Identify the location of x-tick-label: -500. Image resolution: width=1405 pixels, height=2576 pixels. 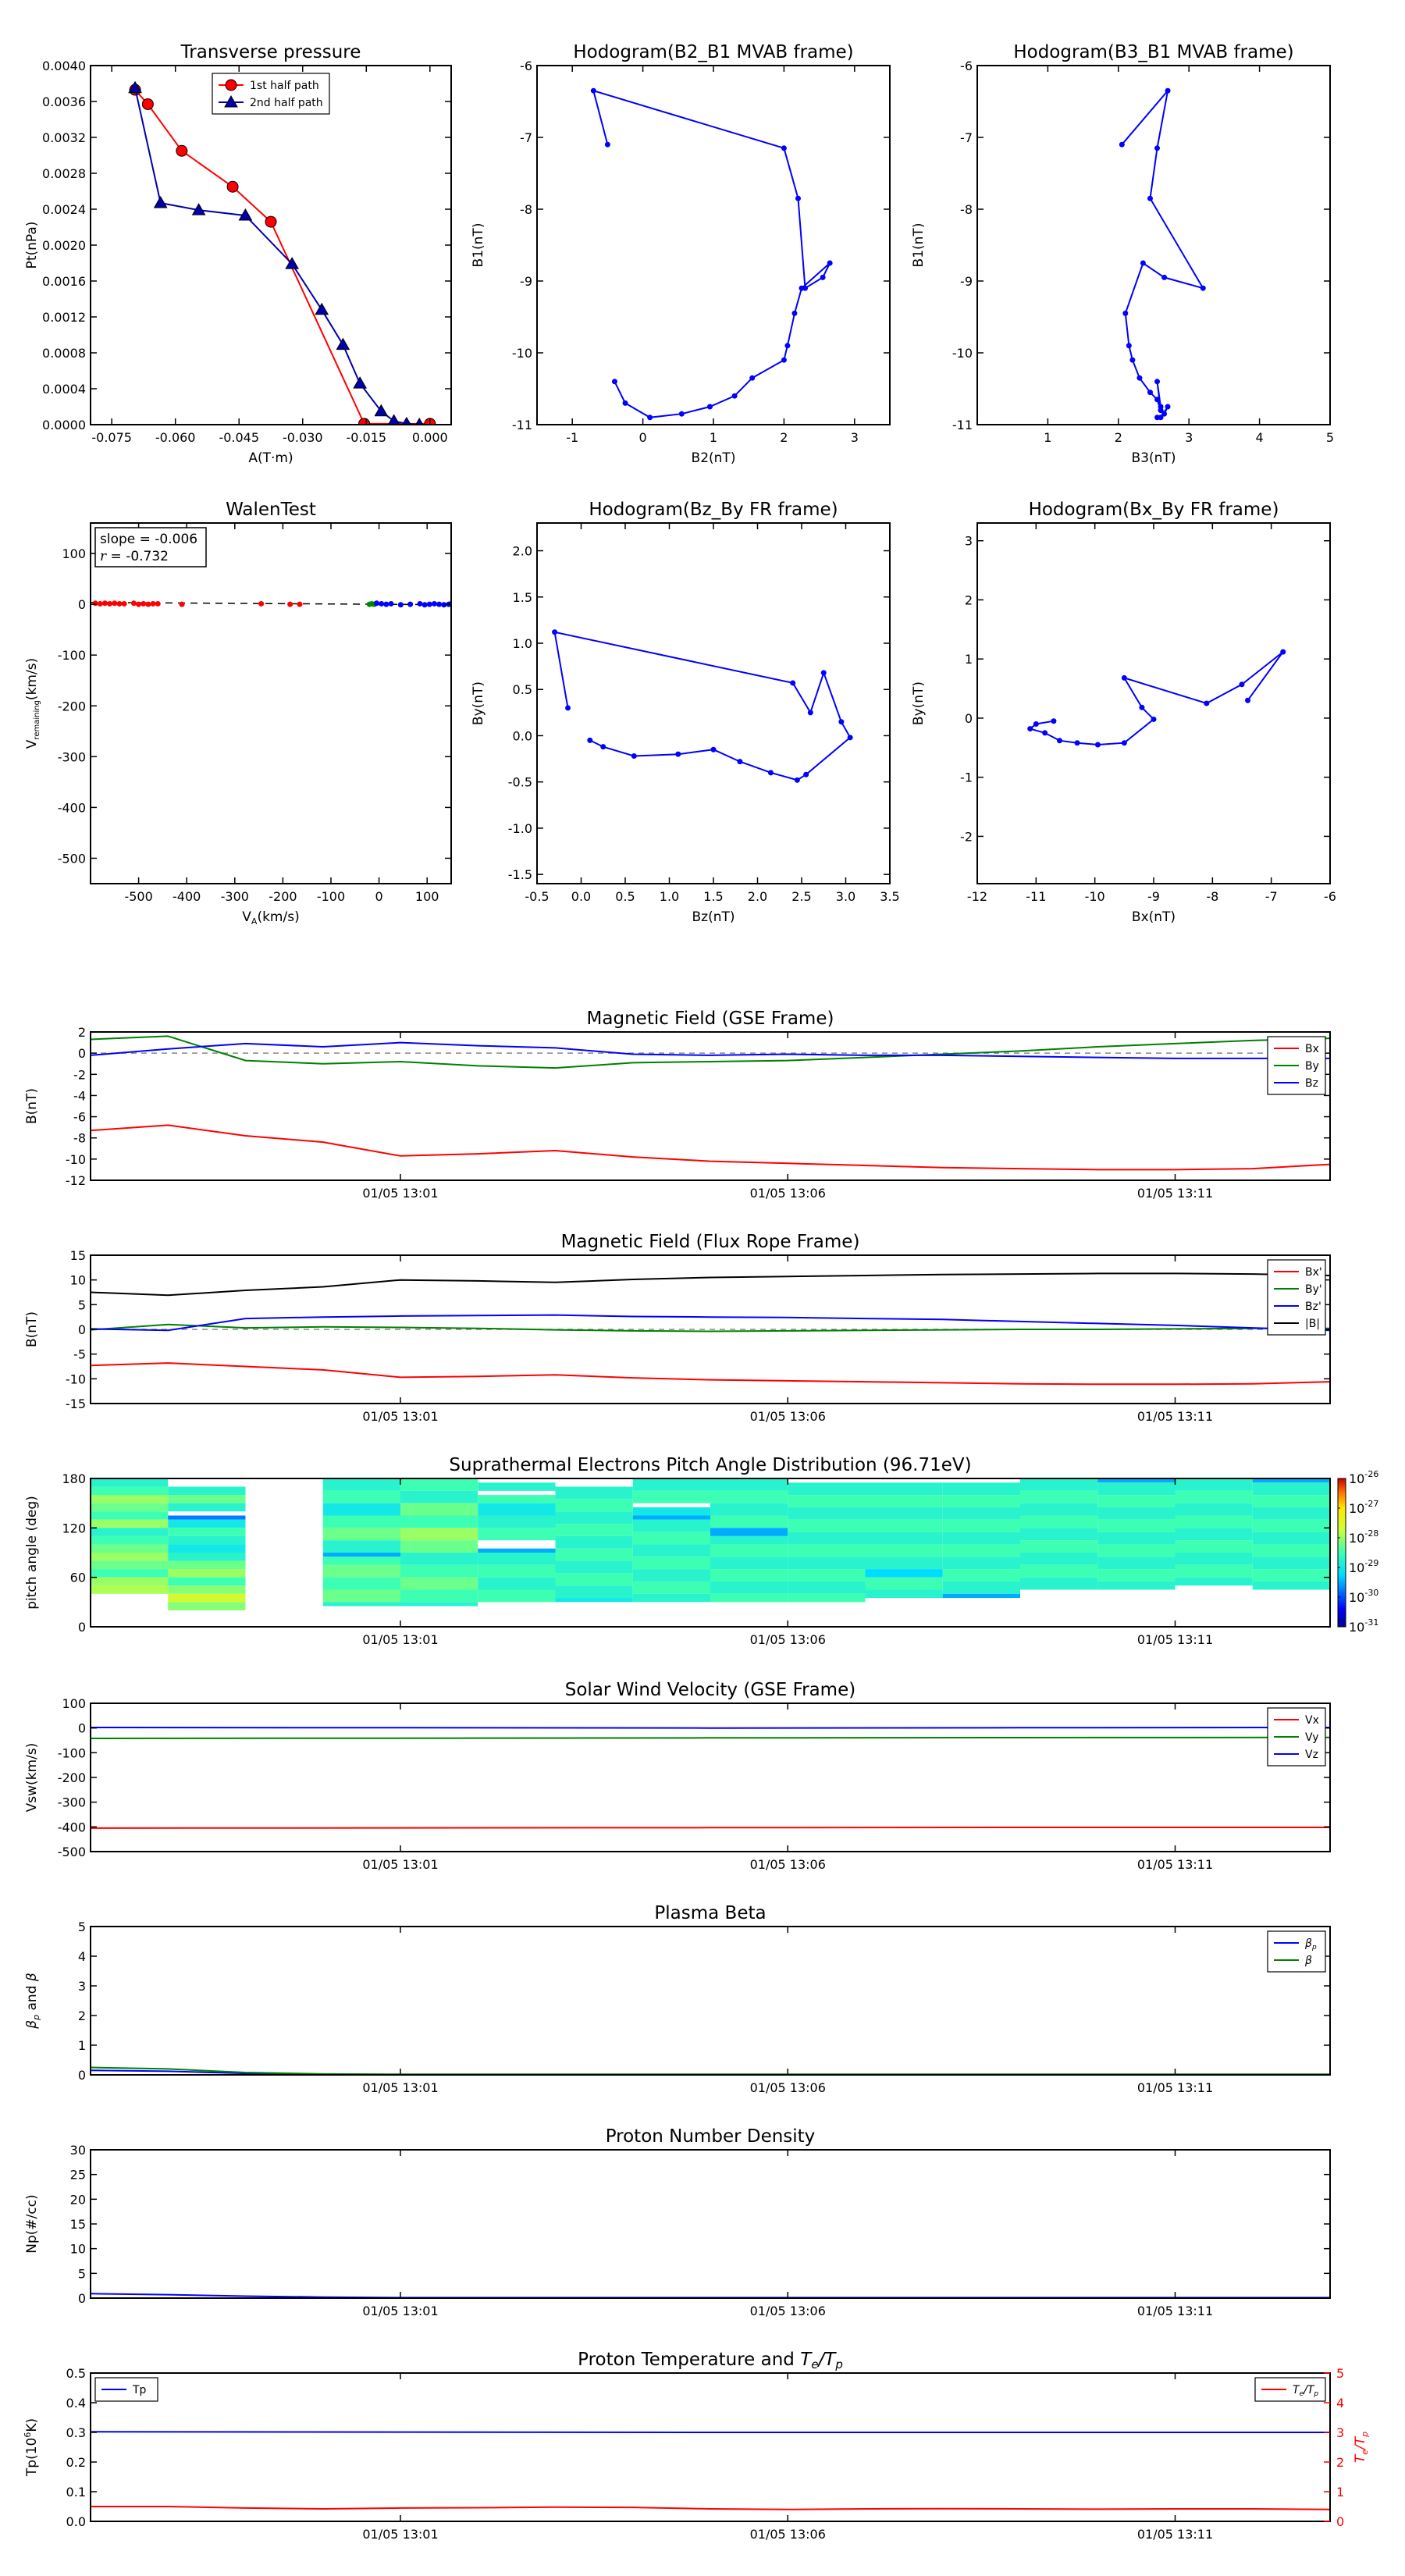
(138, 896).